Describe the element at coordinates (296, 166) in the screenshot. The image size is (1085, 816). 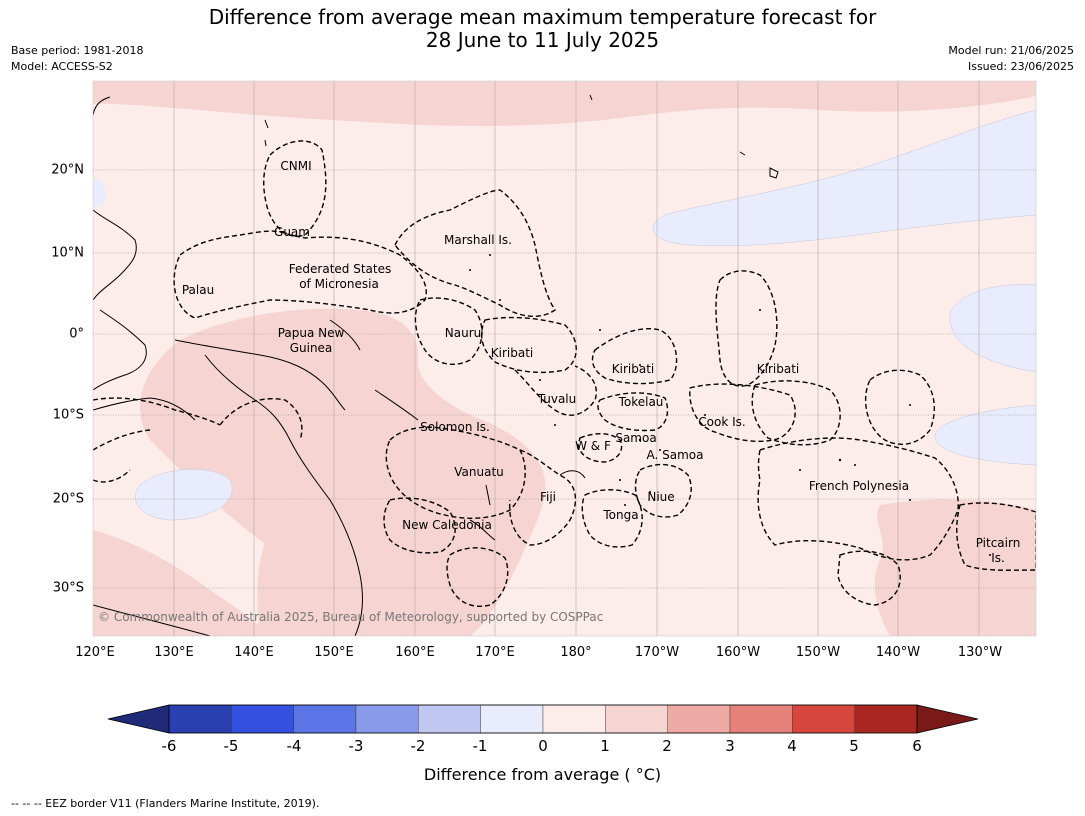
I see `region-label: CNMI` at that location.